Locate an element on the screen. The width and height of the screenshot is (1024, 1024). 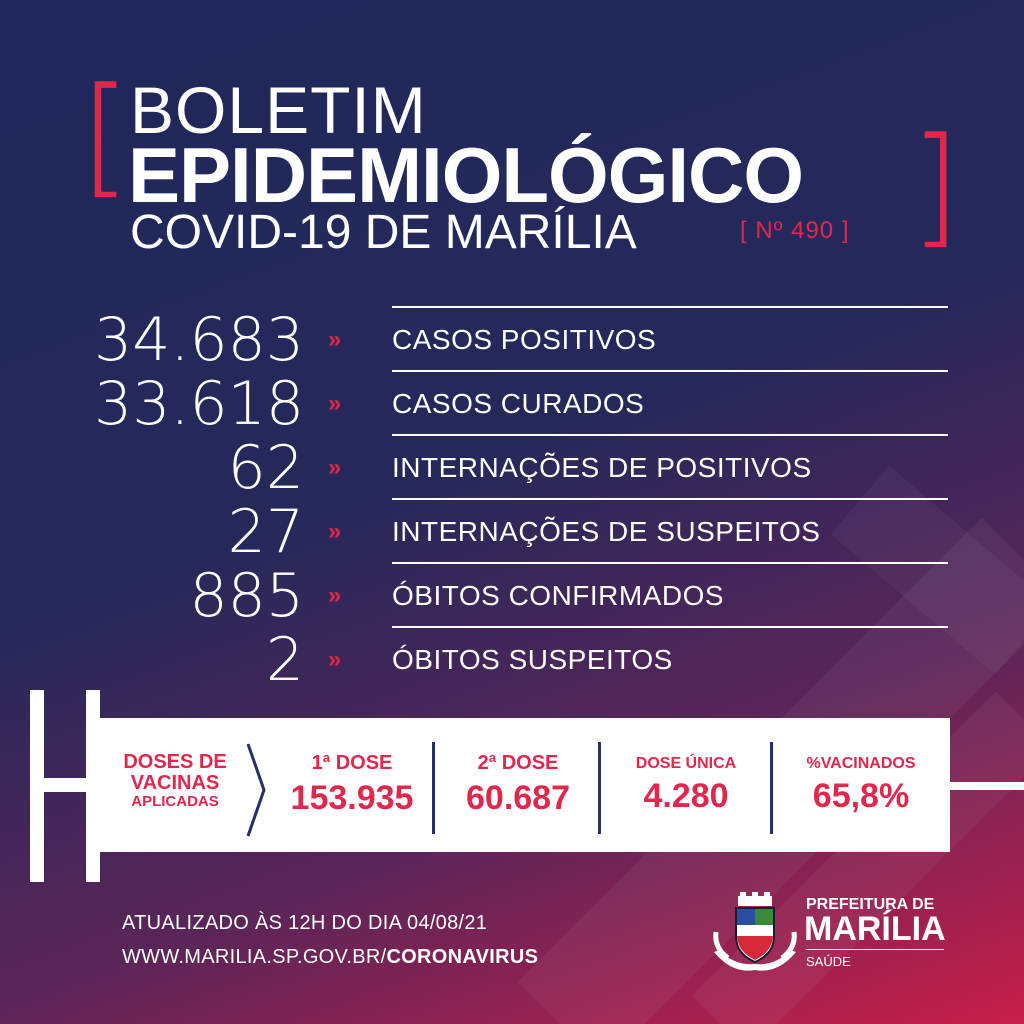
website-link: WWW.MARILIA.SP.GOV.BR/CORONAVIRUS is located at coordinates (330, 957).